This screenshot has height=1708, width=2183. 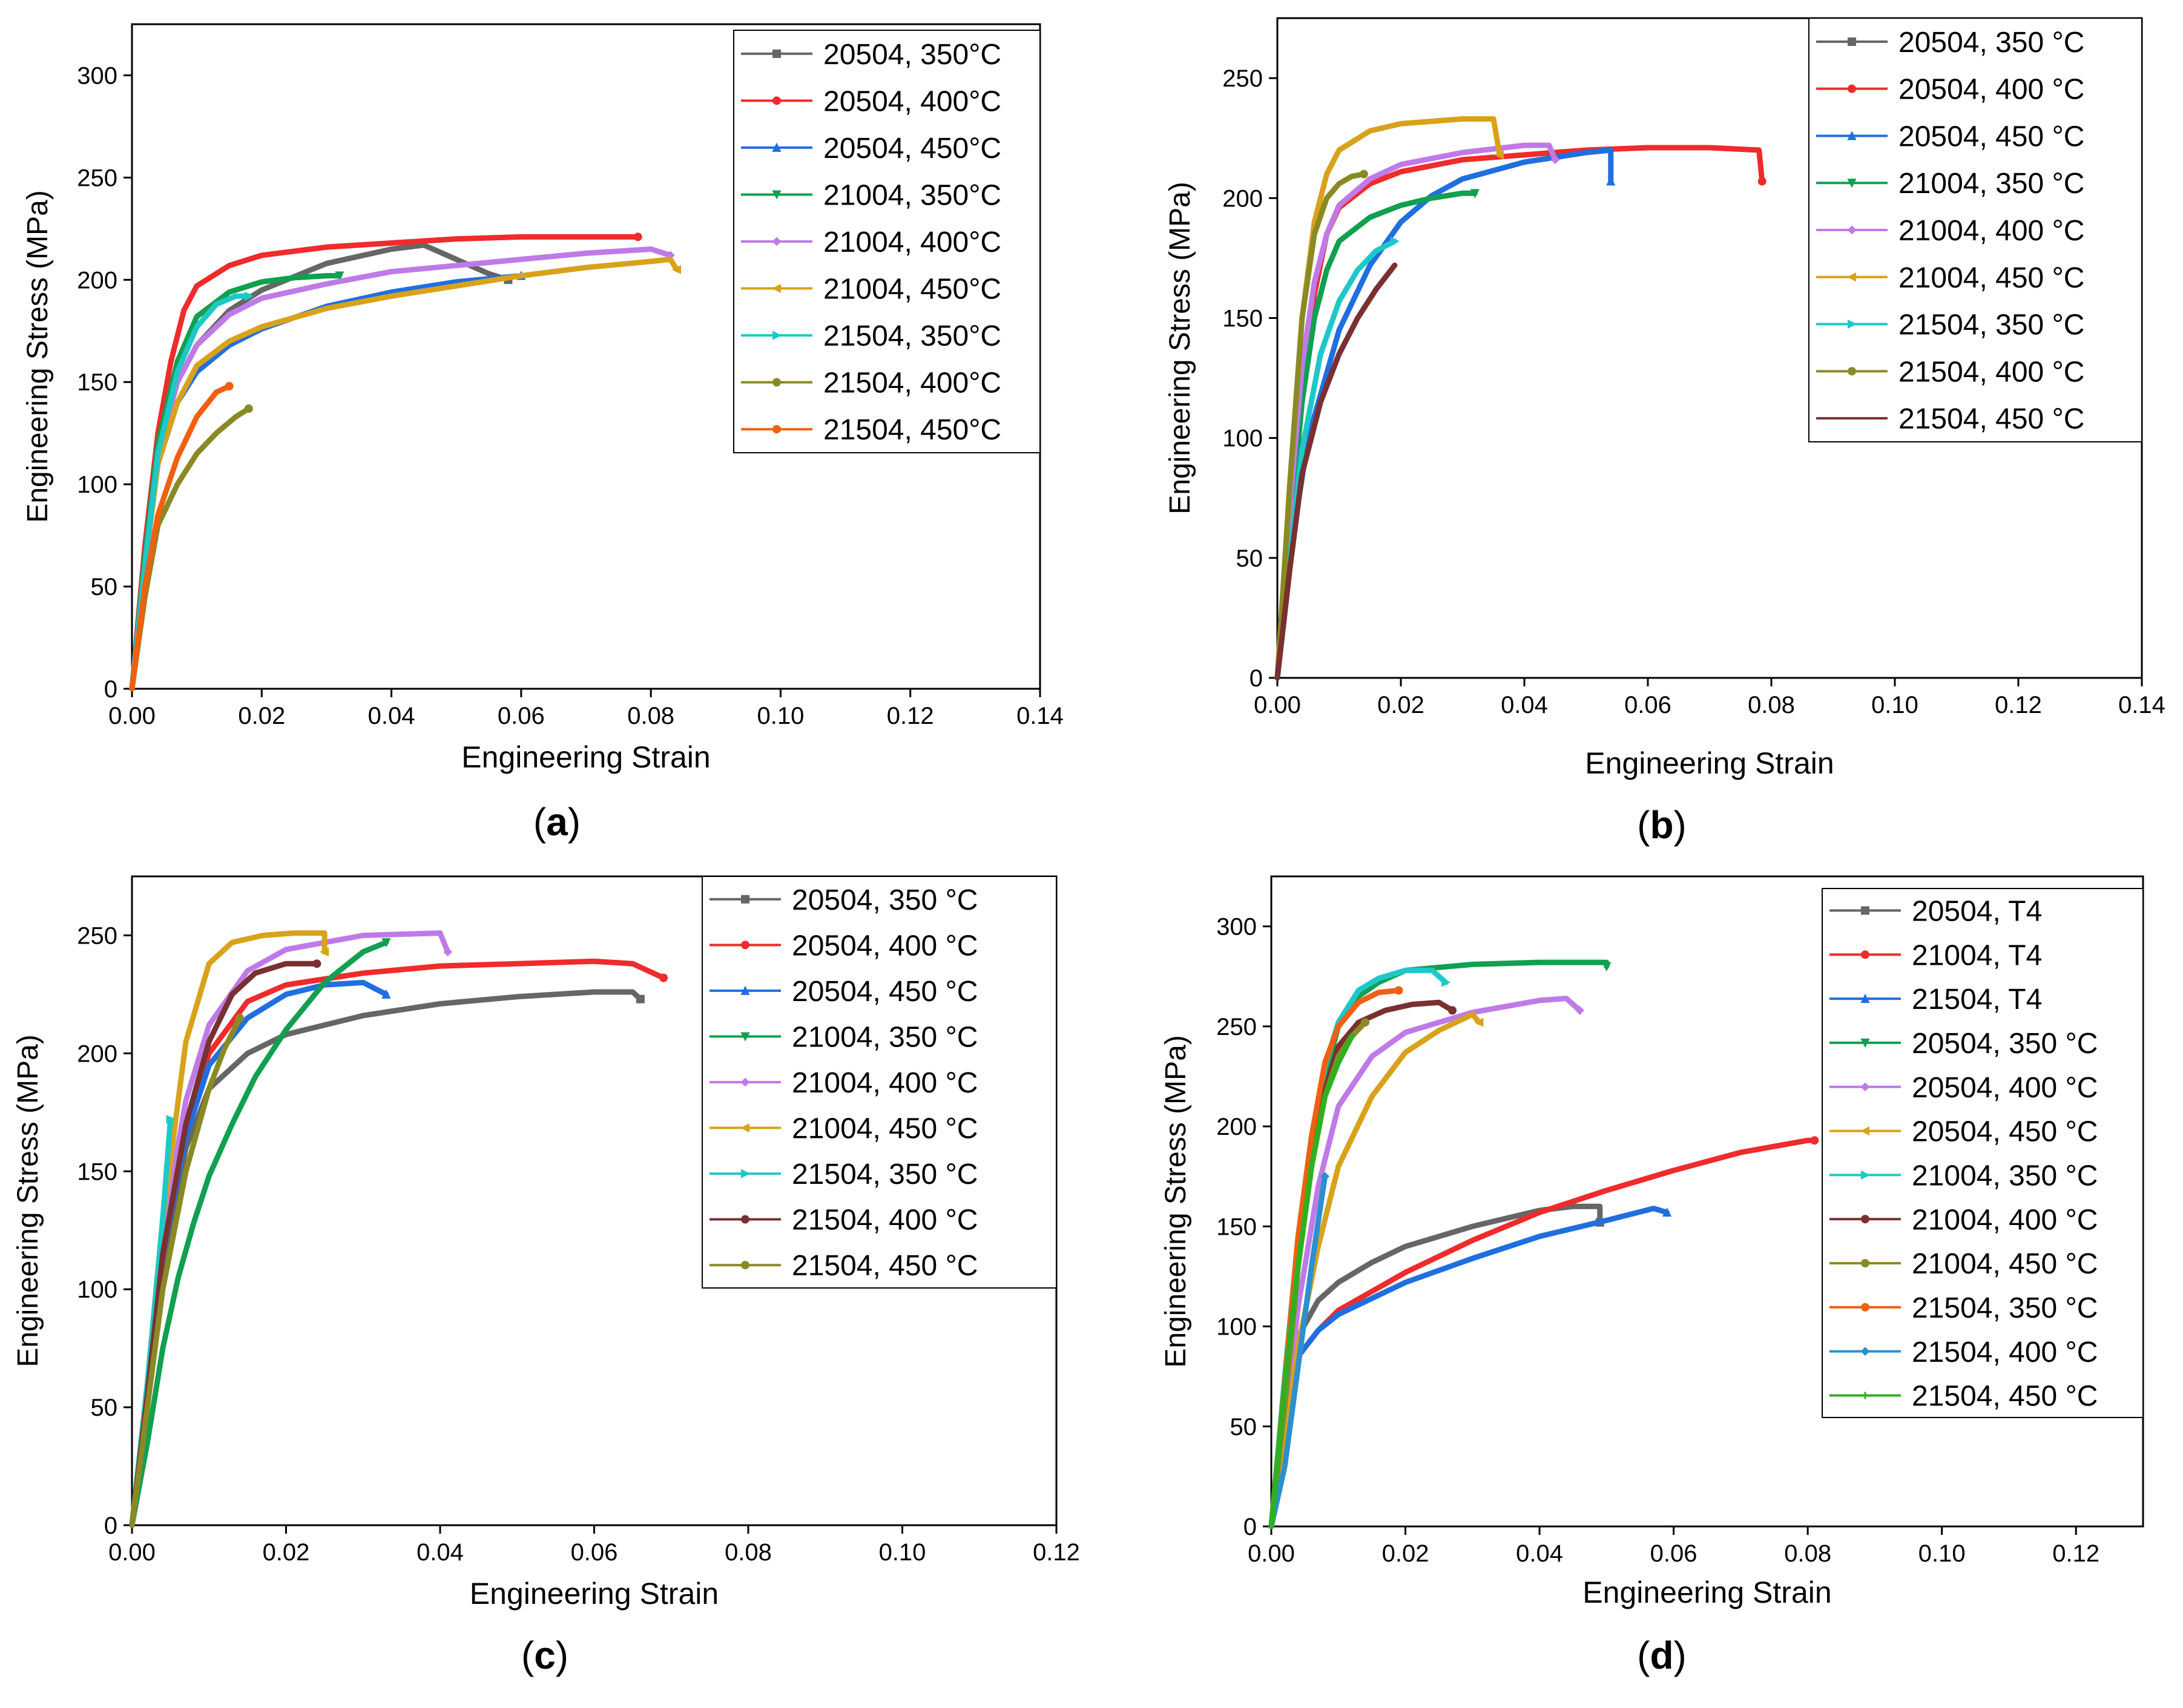 I want to click on legend-entry: 20504, 450°C, so click(x=912, y=149).